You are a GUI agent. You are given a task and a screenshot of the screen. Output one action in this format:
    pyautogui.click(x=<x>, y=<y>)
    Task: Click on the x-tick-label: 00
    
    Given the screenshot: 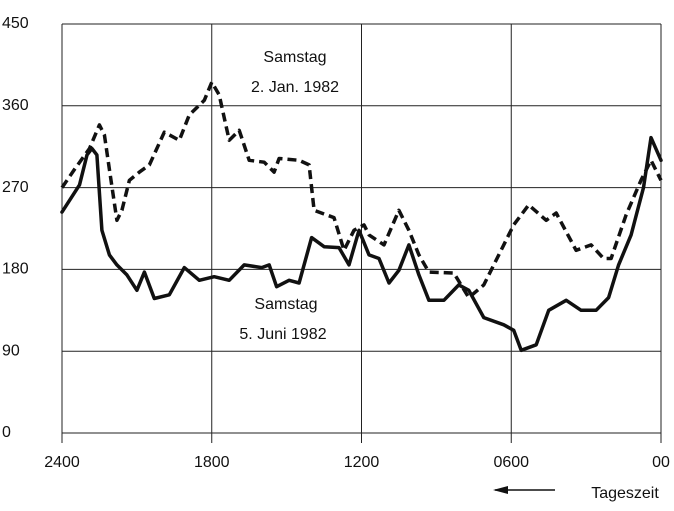 What is the action you would take?
    pyautogui.click(x=661, y=462)
    